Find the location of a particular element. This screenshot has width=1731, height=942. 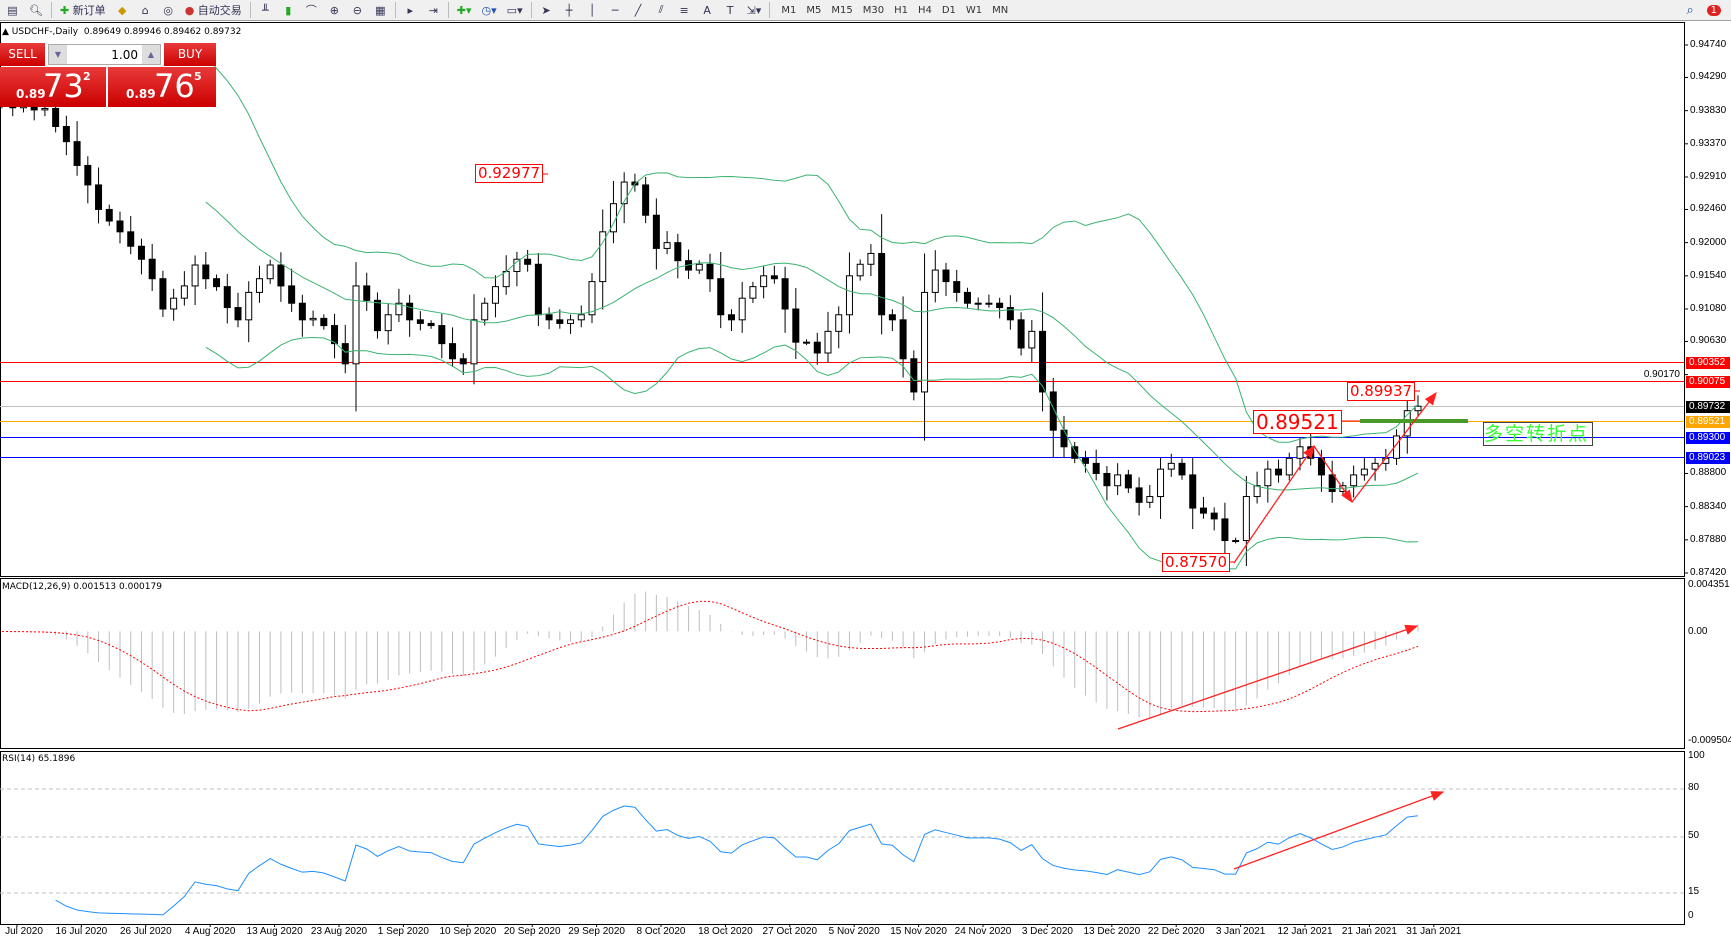

zoom-window-icon: 🔍︎ is located at coordinates (36, 10).